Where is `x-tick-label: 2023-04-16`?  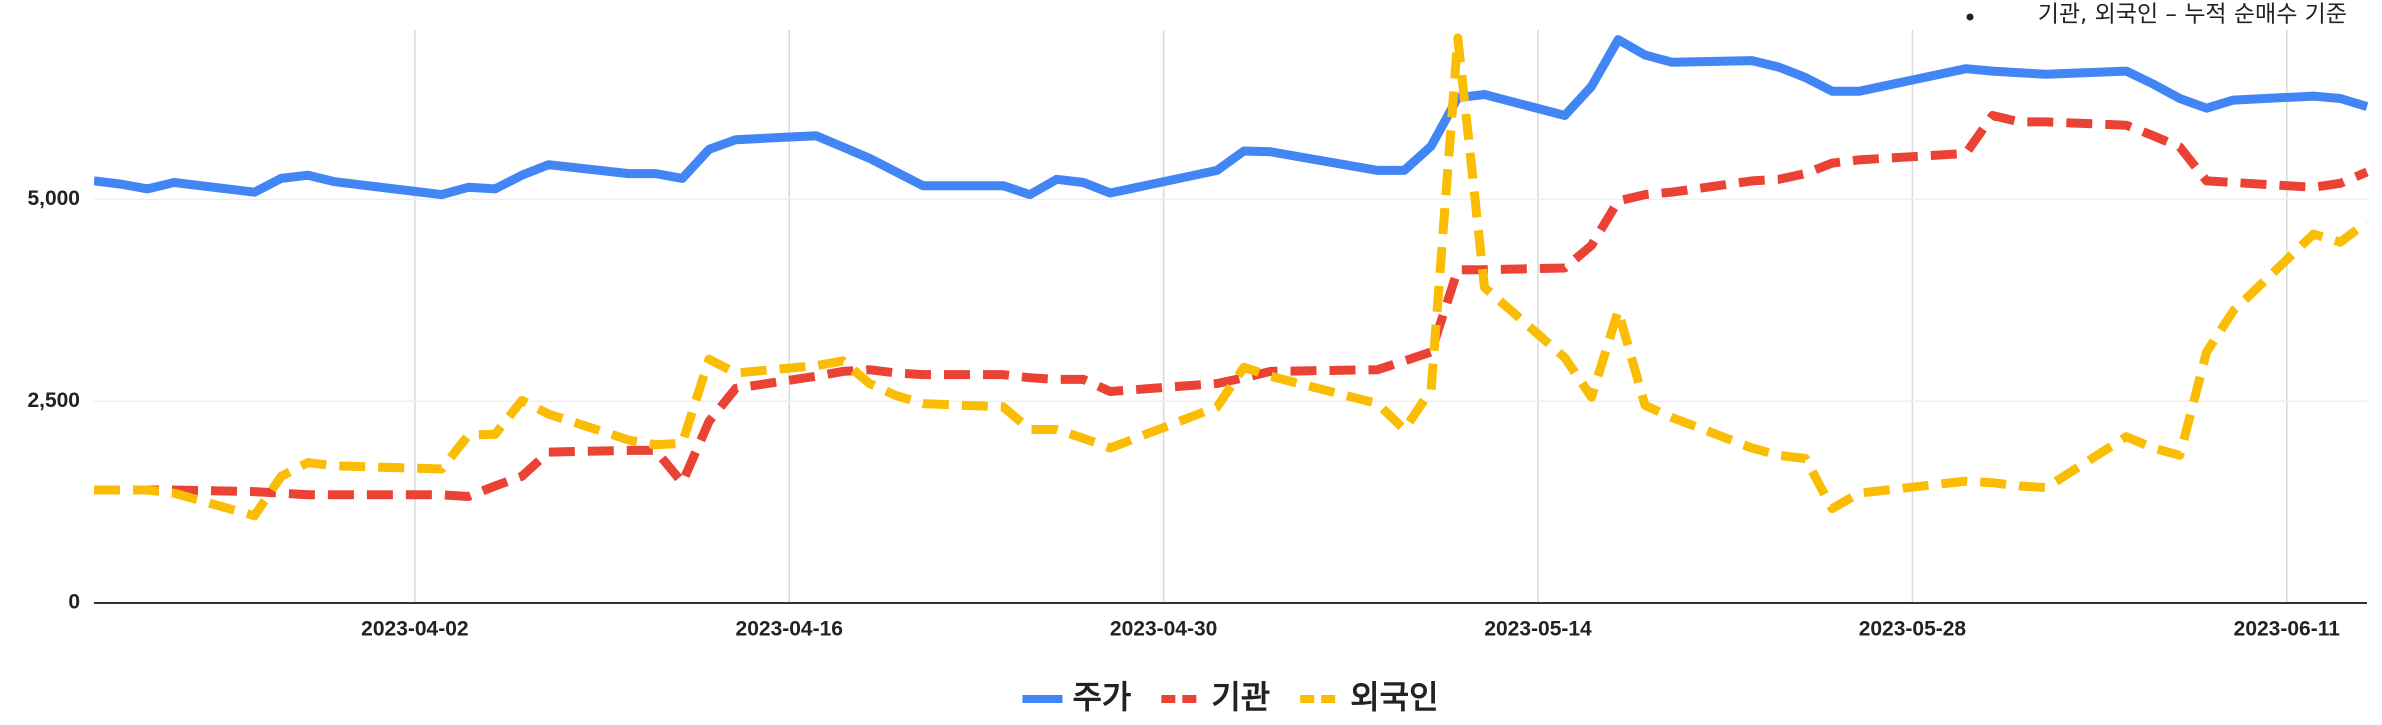 x-tick-label: 2023-04-16 is located at coordinates (789, 629).